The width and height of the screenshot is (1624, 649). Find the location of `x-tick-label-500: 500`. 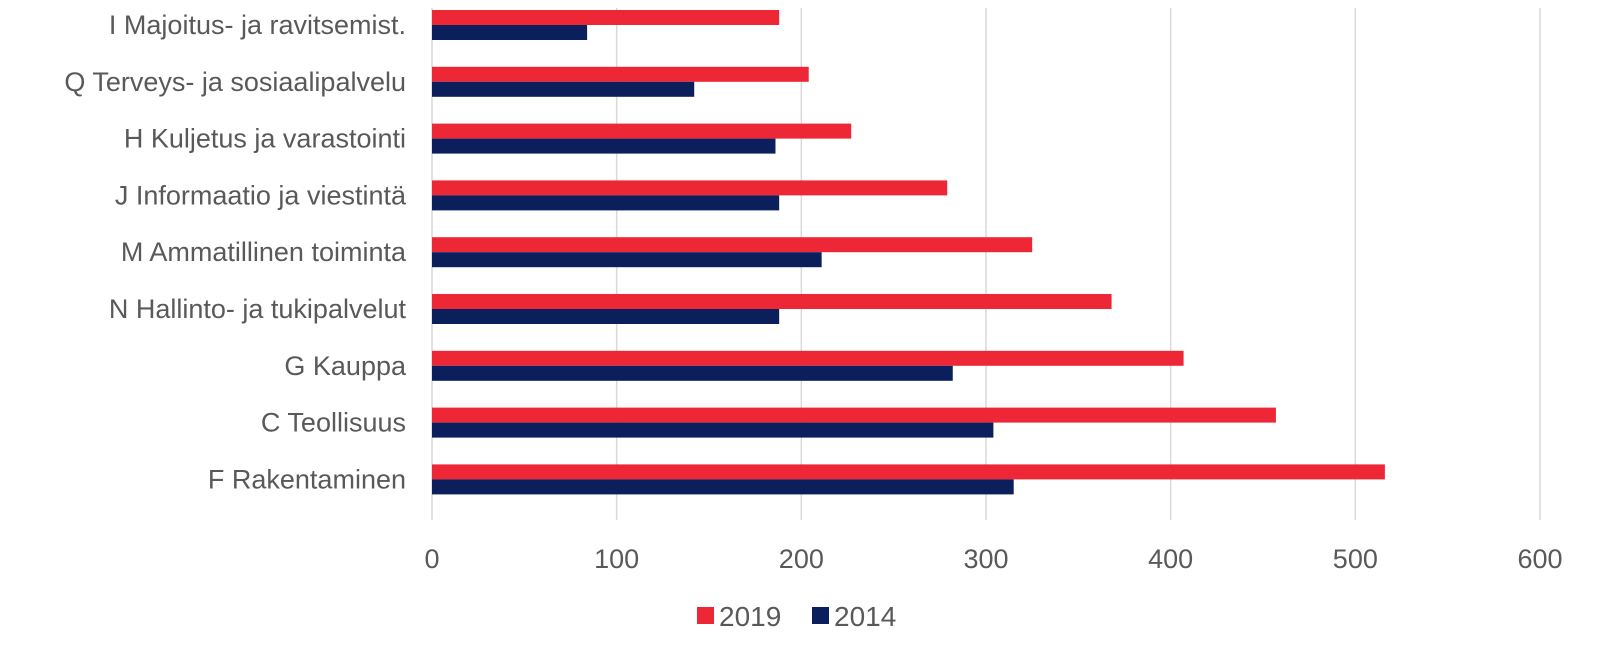

x-tick-label-500: 500 is located at coordinates (1355, 559).